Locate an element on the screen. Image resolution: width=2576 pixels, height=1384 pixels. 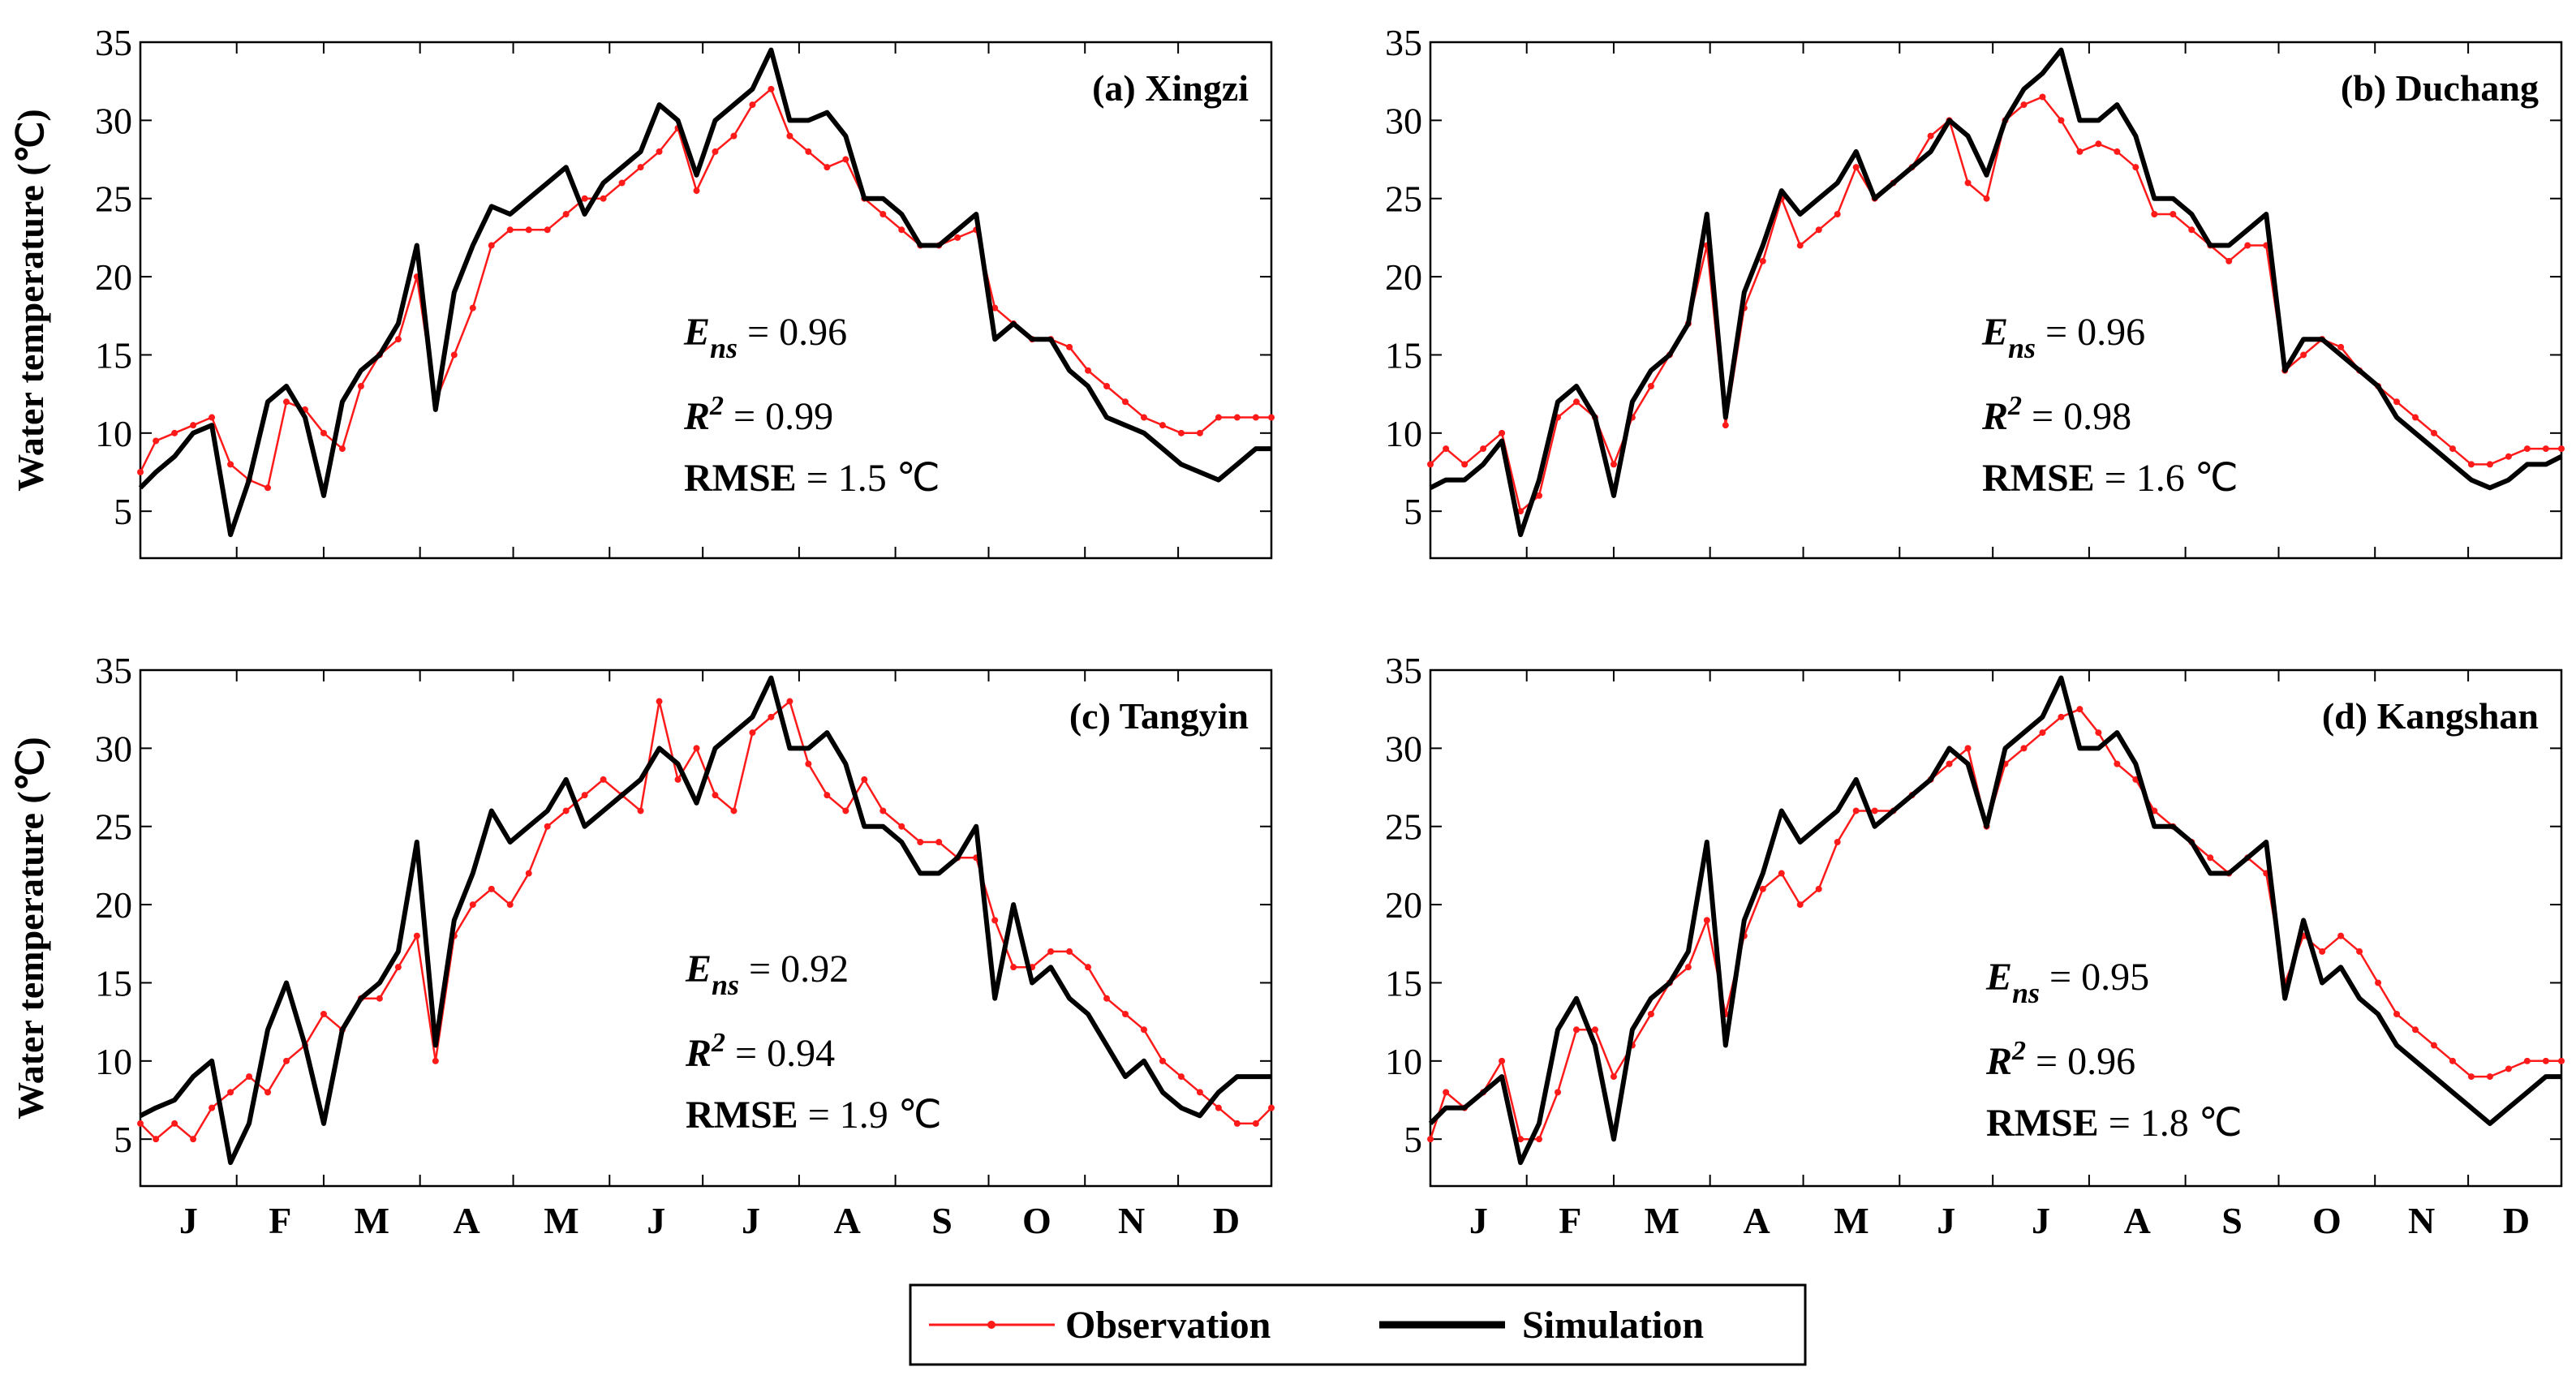
stat-rmse: RMSE = 1.8 ℃ is located at coordinates (2114, 1123).